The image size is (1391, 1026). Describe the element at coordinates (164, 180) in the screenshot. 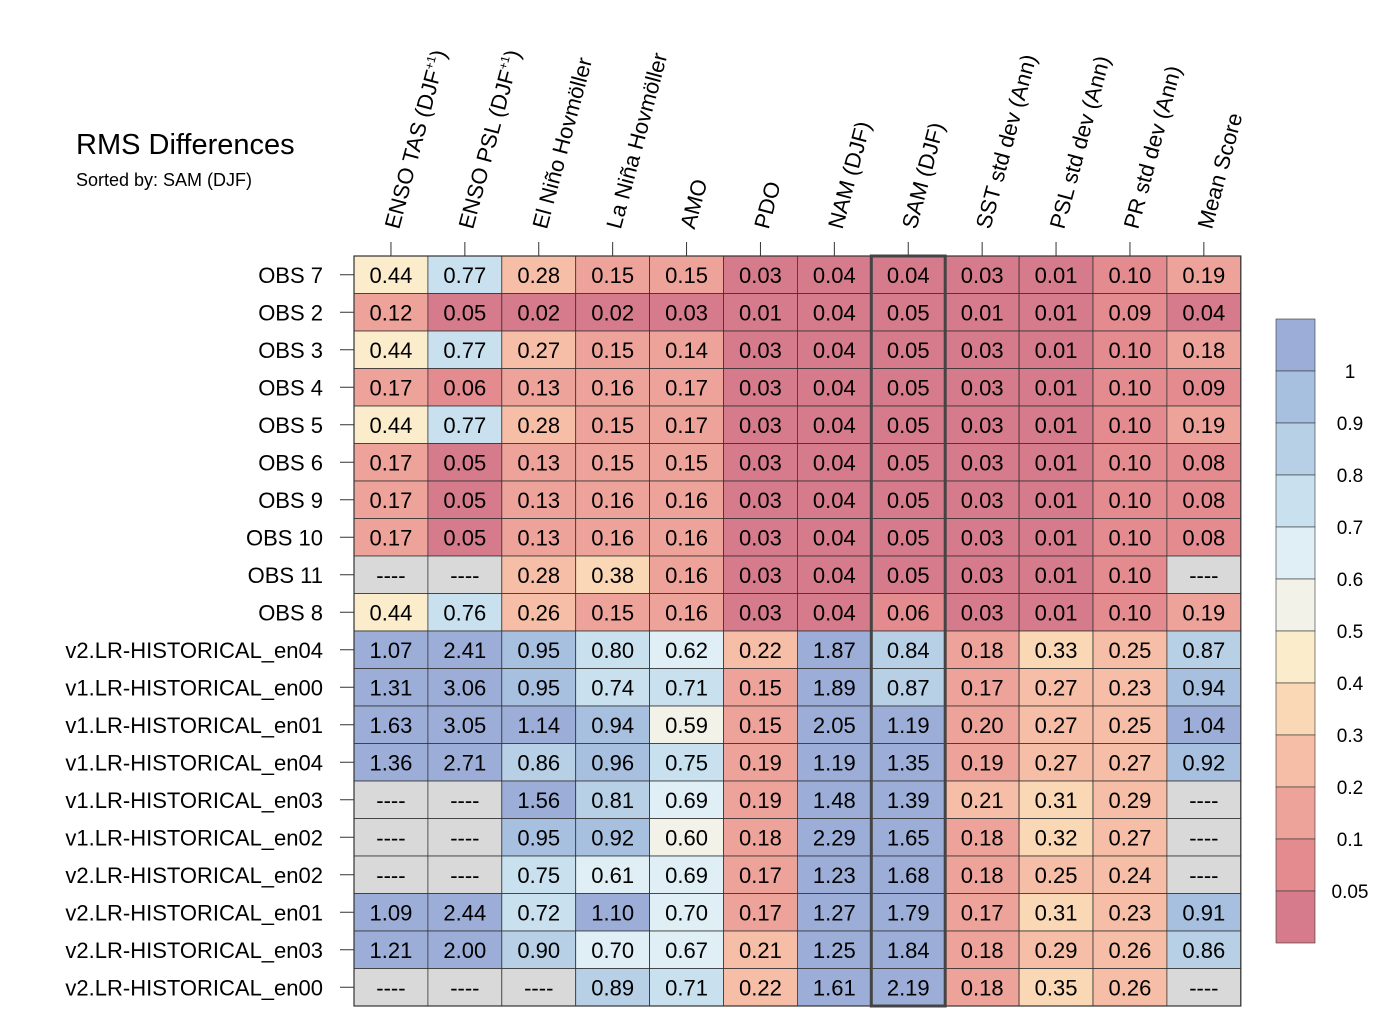

I see `chart-subtitle: Sorted by: SAM (DJF)` at that location.